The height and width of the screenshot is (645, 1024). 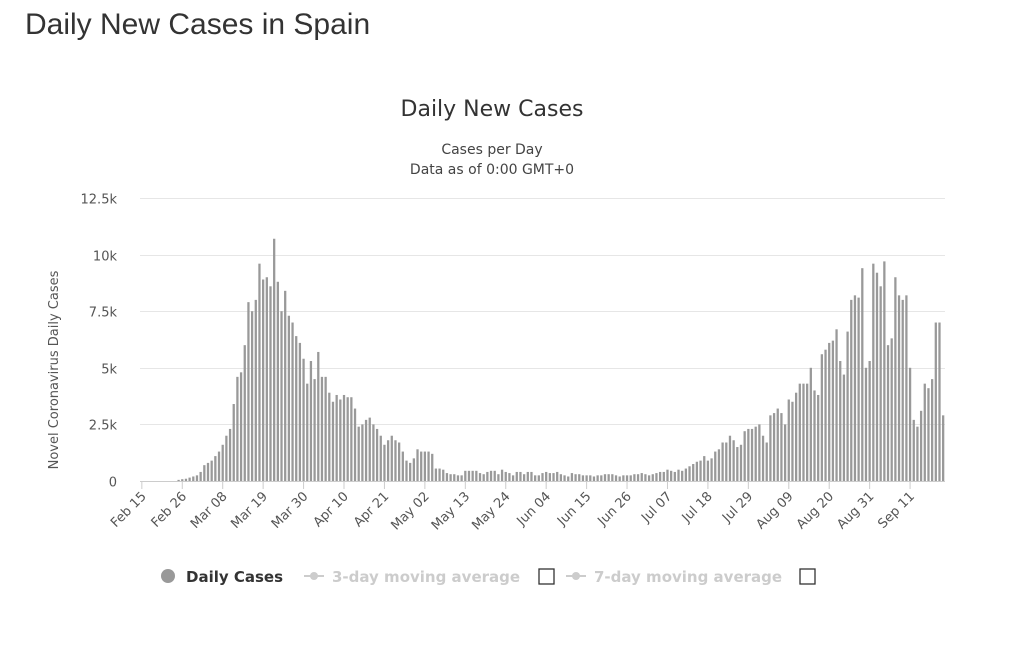 I want to click on legend-item-3-day-average: 3-day moving average, so click(x=412, y=577).